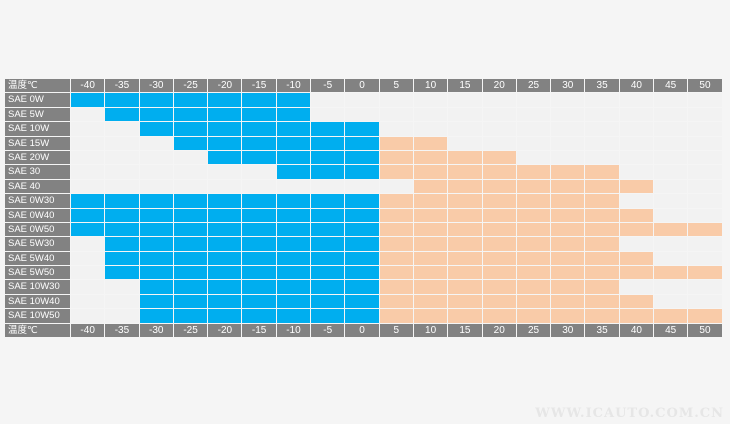 The width and height of the screenshot is (730, 424). What do you see at coordinates (294, 86) in the screenshot?
I see `top-temperature-tick: -10` at bounding box center [294, 86].